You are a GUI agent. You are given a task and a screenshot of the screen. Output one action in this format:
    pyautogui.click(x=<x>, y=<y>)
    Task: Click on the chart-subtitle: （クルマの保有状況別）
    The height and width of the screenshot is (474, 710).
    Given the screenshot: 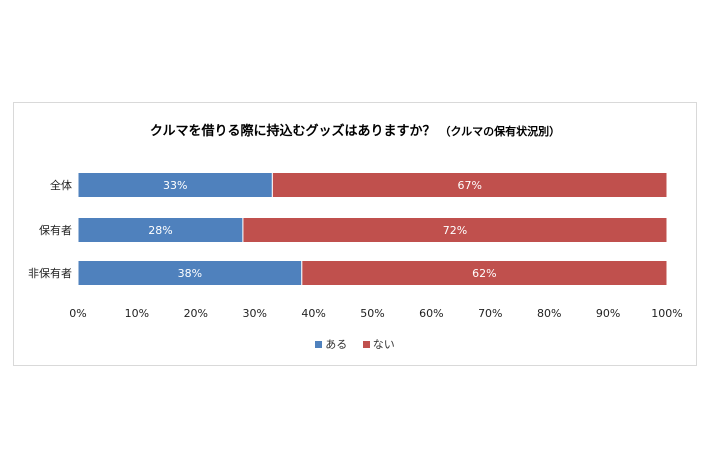 What is the action you would take?
    pyautogui.click(x=500, y=131)
    